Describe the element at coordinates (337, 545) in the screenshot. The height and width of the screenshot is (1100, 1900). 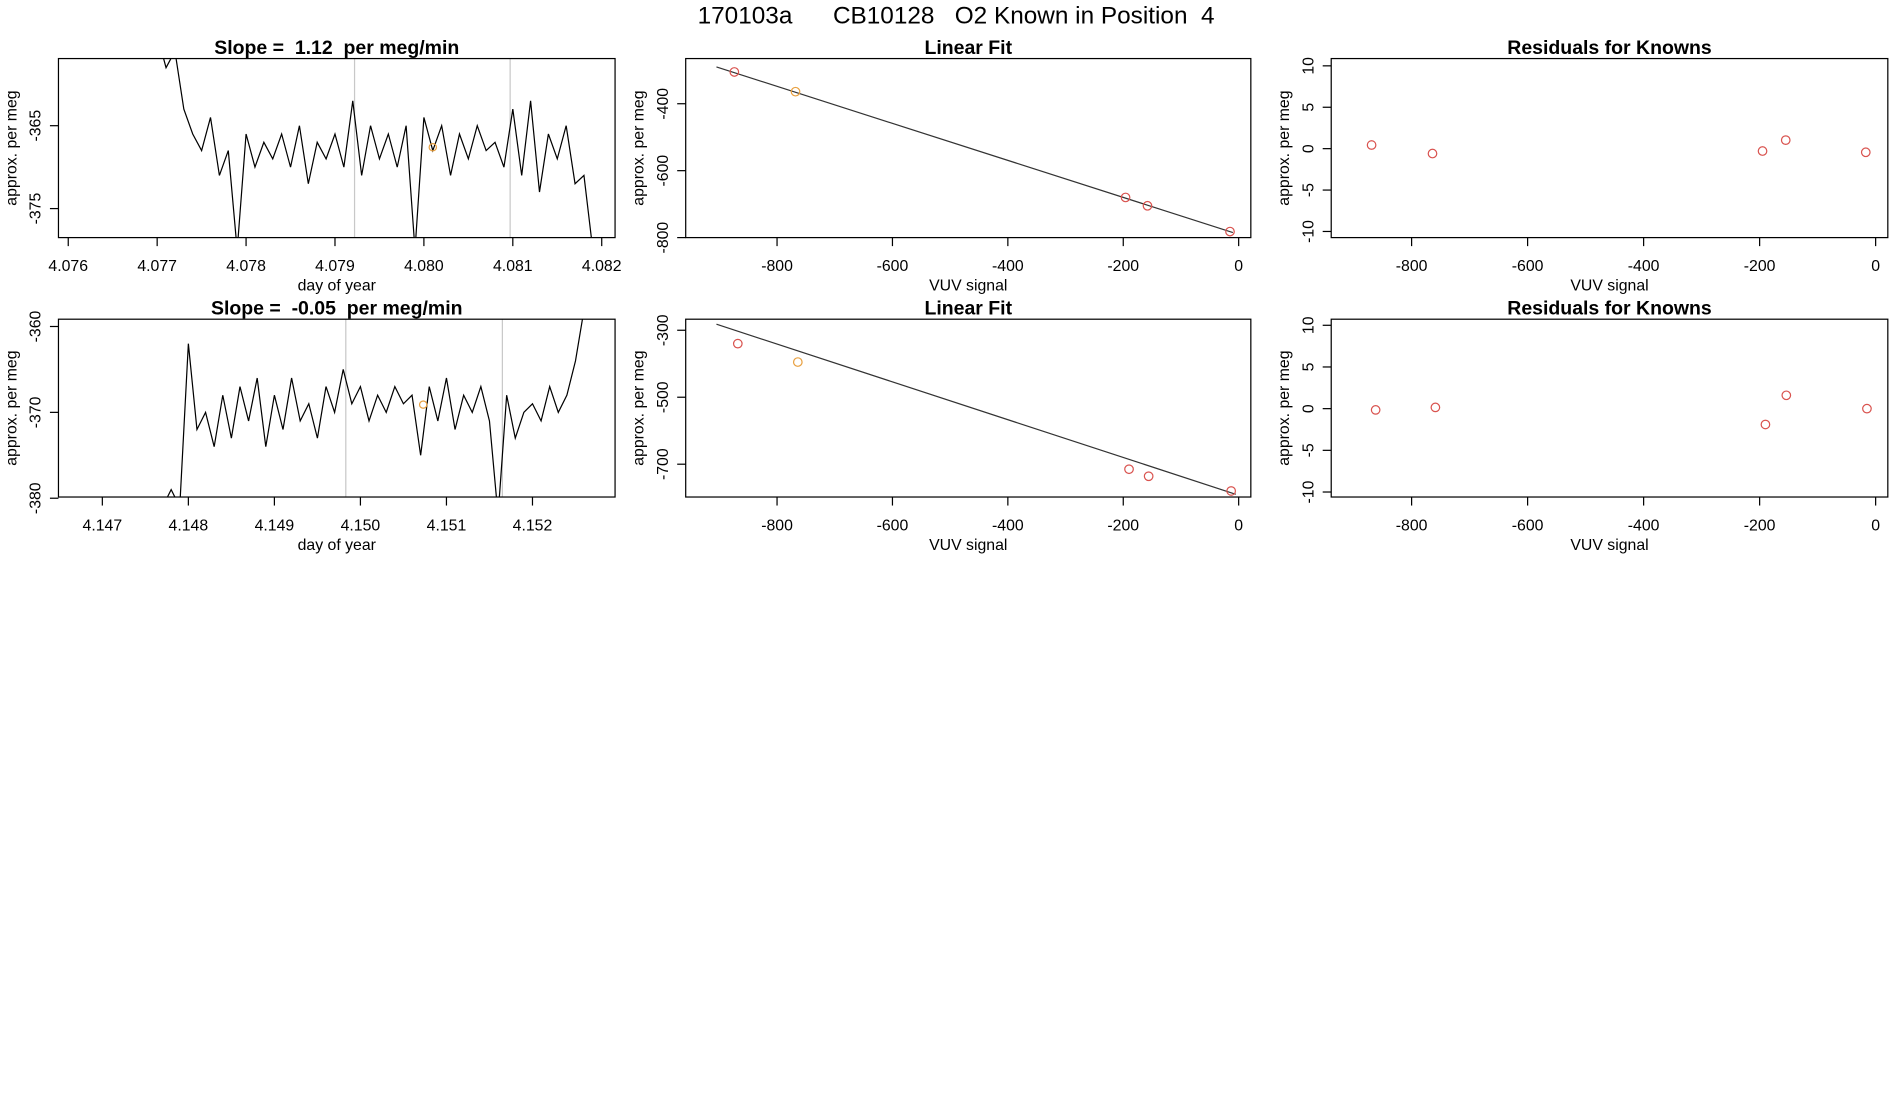
I see `x-axis-label: day of year` at that location.